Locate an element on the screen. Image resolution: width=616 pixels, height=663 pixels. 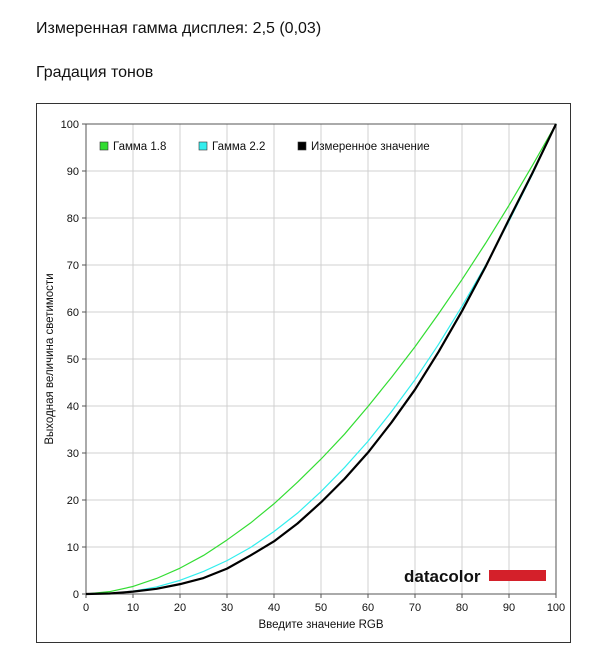
y-tick-label: 50 is located at coordinates (73, 360).